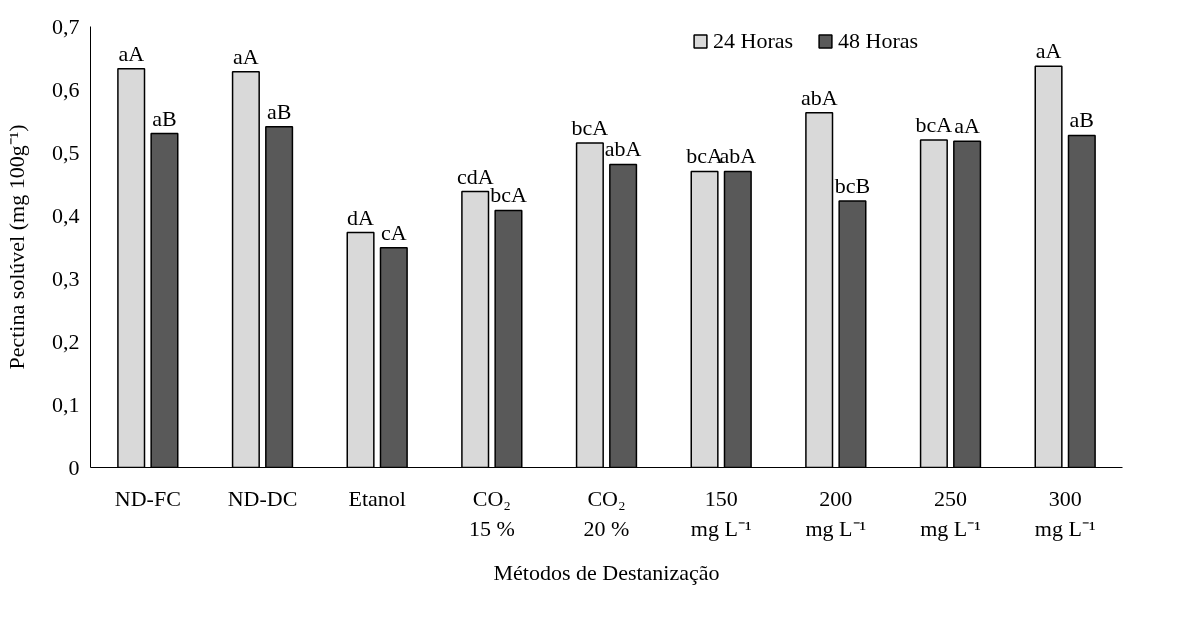  What do you see at coordinates (66, 278) in the screenshot?
I see `y-tick-label: 0,3` at bounding box center [66, 278].